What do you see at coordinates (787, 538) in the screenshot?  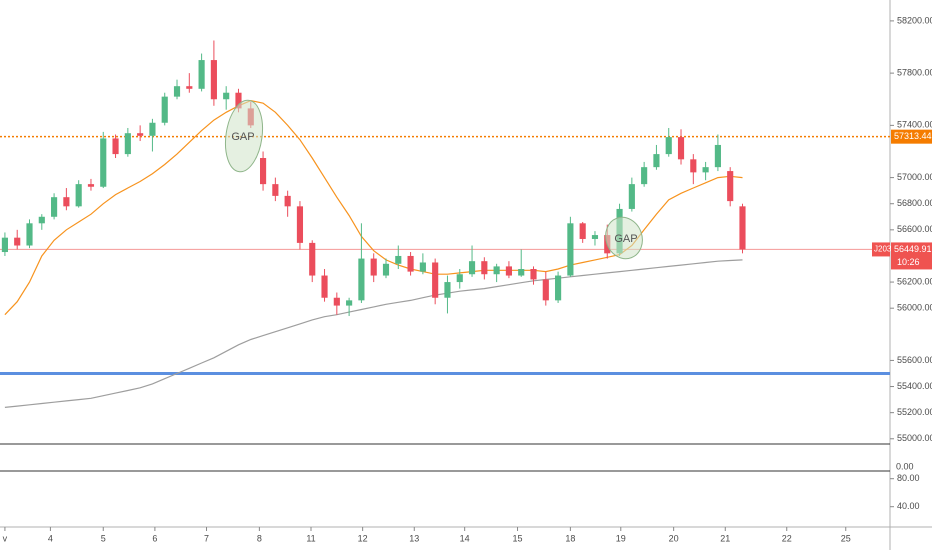 I see `x-tick-label: 22` at bounding box center [787, 538].